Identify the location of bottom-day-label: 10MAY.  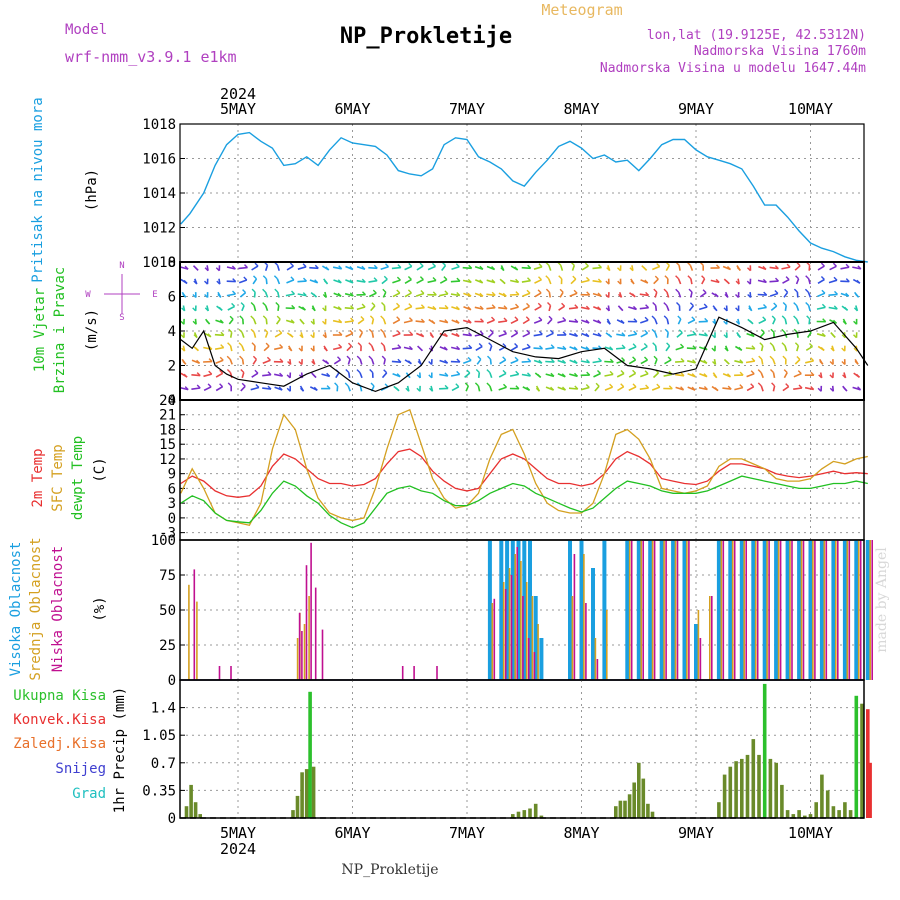
(810, 833).